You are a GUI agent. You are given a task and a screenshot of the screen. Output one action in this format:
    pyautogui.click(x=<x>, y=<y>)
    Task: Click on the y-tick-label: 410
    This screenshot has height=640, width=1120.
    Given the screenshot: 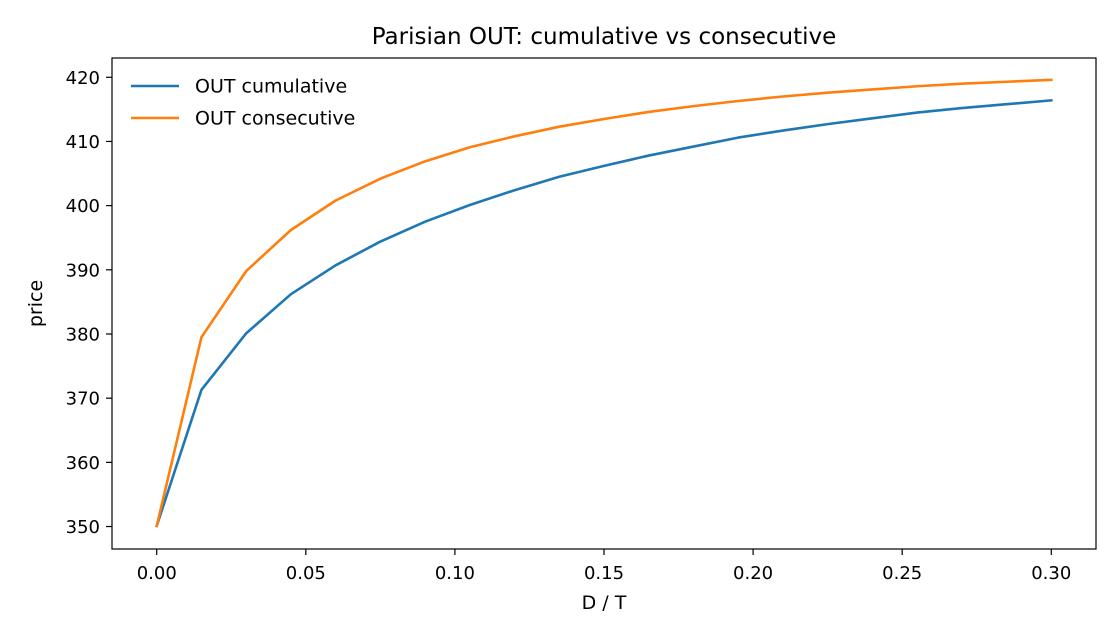 What is the action you would take?
    pyautogui.click(x=83, y=142)
    